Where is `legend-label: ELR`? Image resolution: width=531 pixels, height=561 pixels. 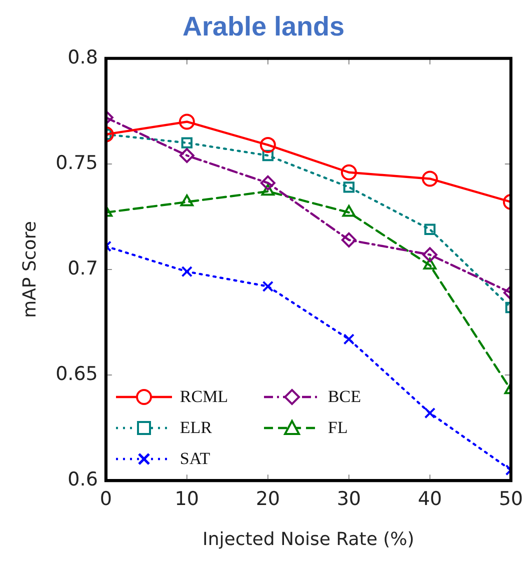
legend-label: ELR is located at coordinates (196, 428).